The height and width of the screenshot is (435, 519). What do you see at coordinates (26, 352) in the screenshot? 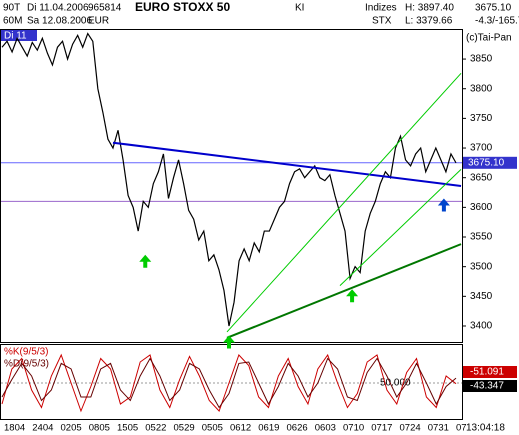
I see `legend-label: %K(9/5/3)` at bounding box center [26, 352].